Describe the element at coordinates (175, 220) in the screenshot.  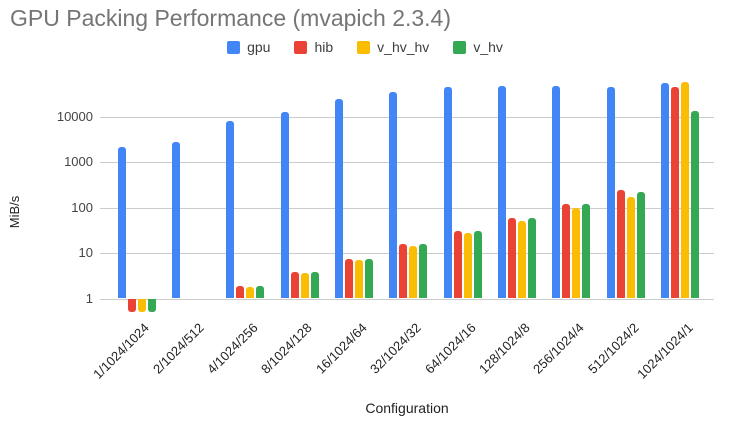
I see `bar-gpu-2/1024/512` at that location.